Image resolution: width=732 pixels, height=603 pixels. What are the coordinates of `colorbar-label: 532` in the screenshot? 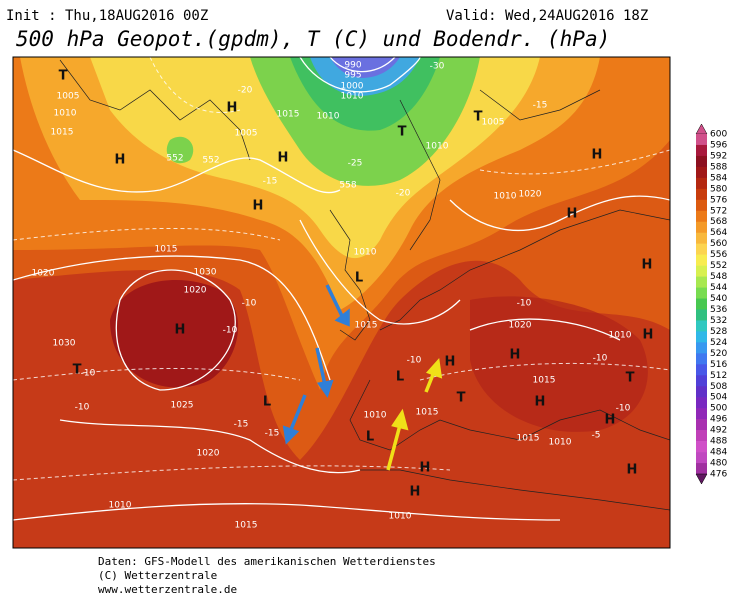 It's located at (718, 321).